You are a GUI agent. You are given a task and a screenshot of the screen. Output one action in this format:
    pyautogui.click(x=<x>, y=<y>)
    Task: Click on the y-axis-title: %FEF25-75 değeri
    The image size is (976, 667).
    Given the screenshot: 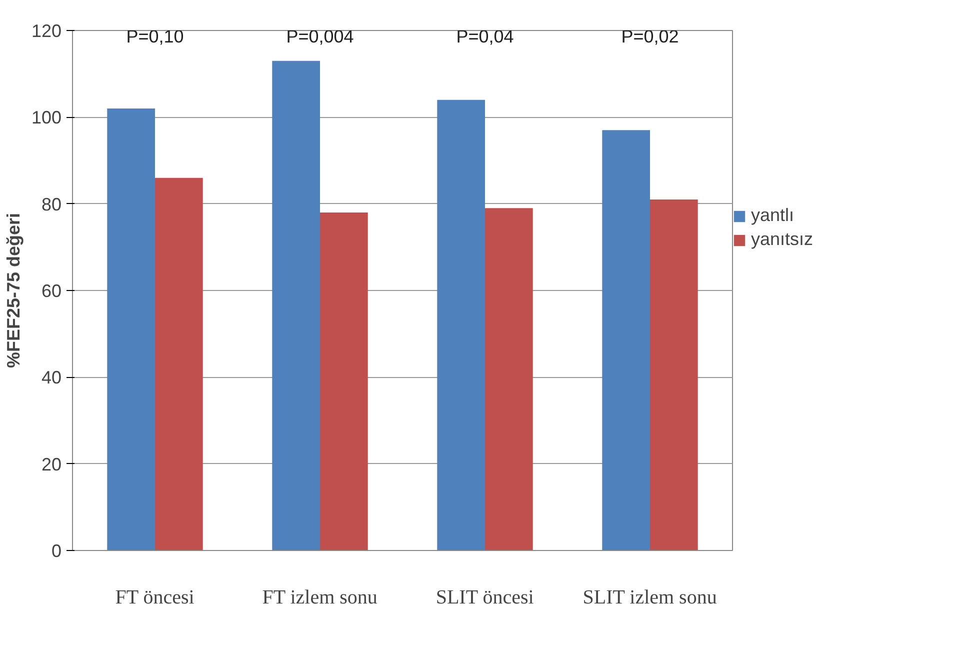 What is the action you would take?
    pyautogui.click(x=13, y=290)
    